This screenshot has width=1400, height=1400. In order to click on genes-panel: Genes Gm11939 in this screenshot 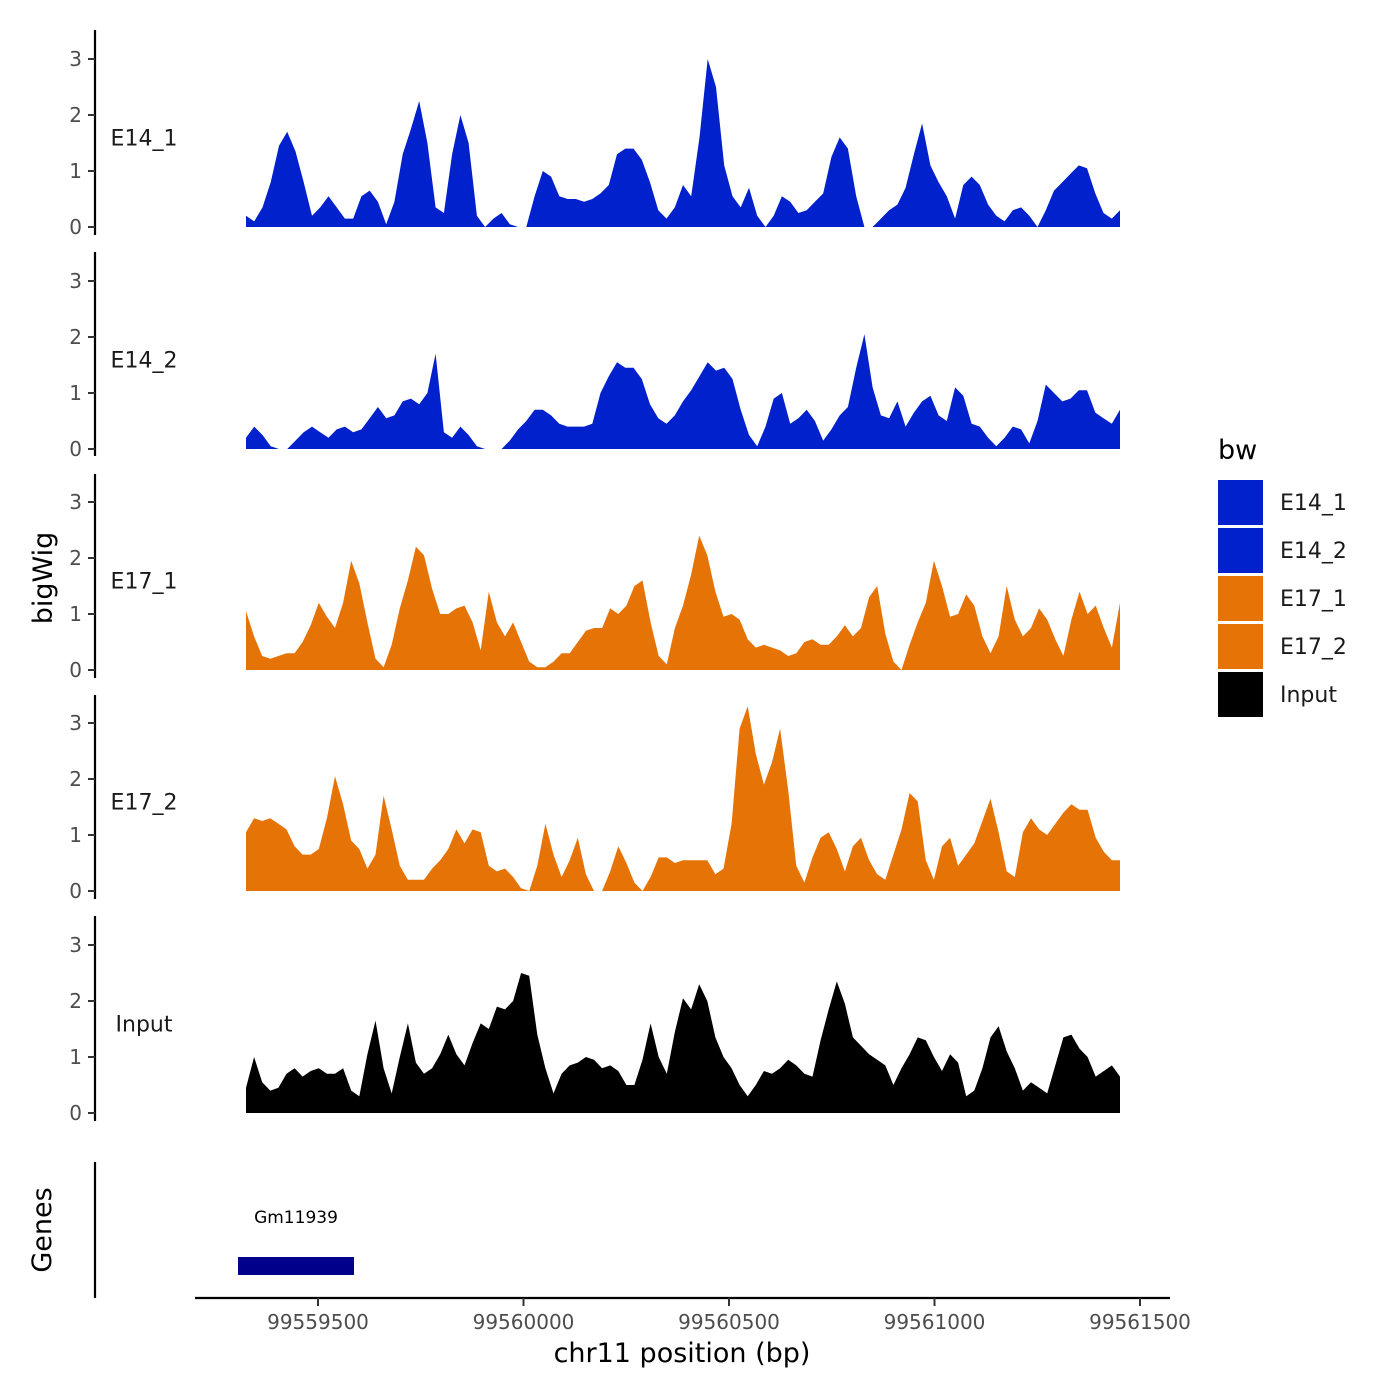, I will do `click(190, 1230)`.